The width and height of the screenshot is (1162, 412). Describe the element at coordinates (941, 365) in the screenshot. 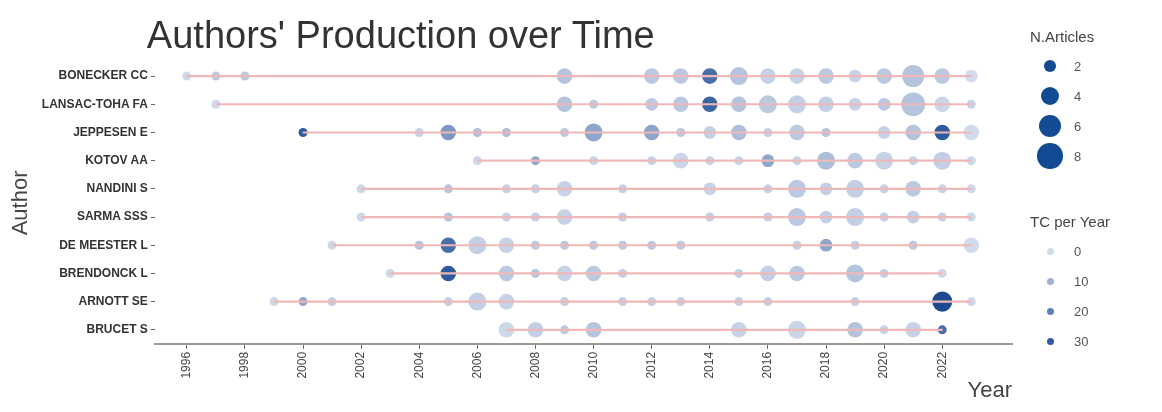

I see `x-tick-label: 2022` at that location.